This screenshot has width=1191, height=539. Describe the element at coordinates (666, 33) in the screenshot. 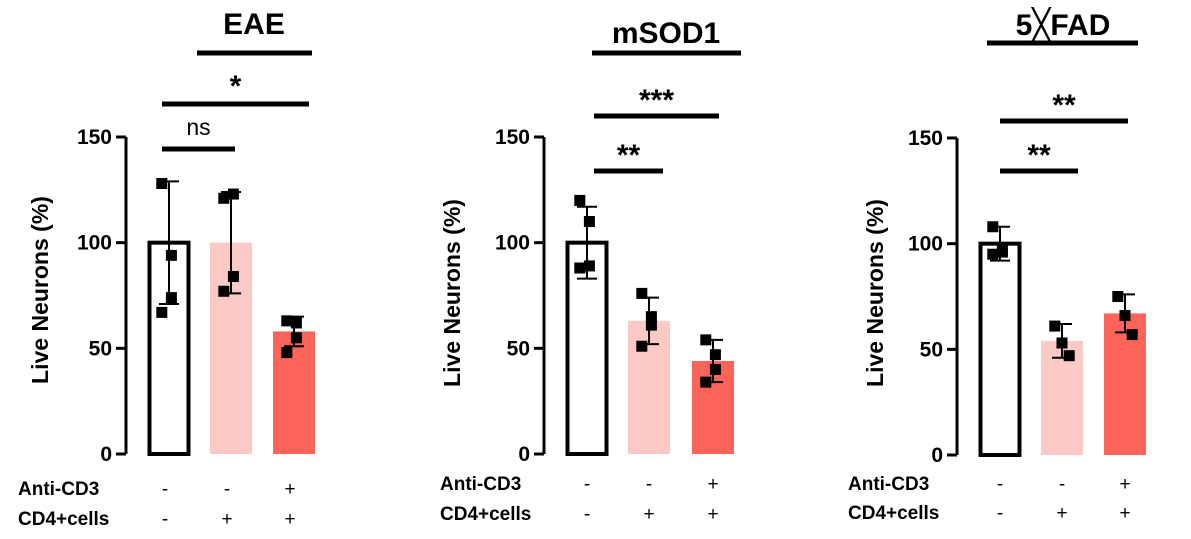

I see `chart-title: mSOD1` at that location.